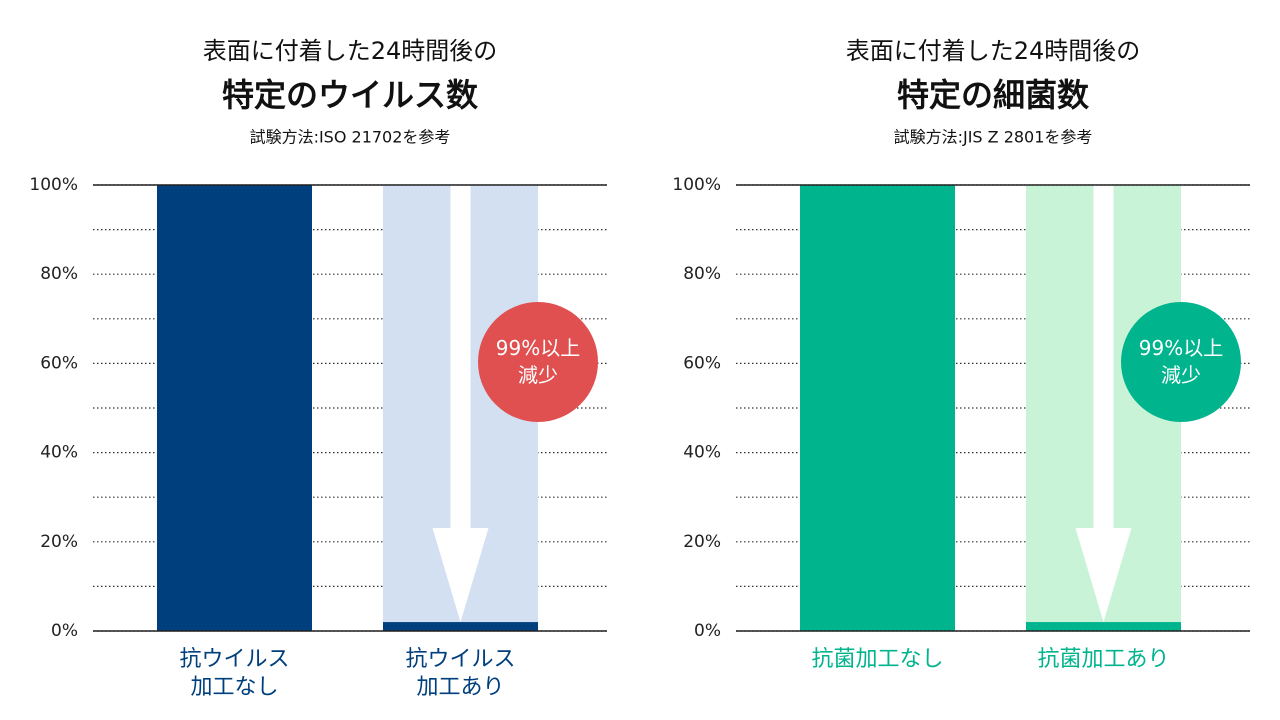 The image size is (1280, 720). Describe the element at coordinates (993, 95) in the screenshot. I see `chart-subtitle: 特定の細菌数` at that location.